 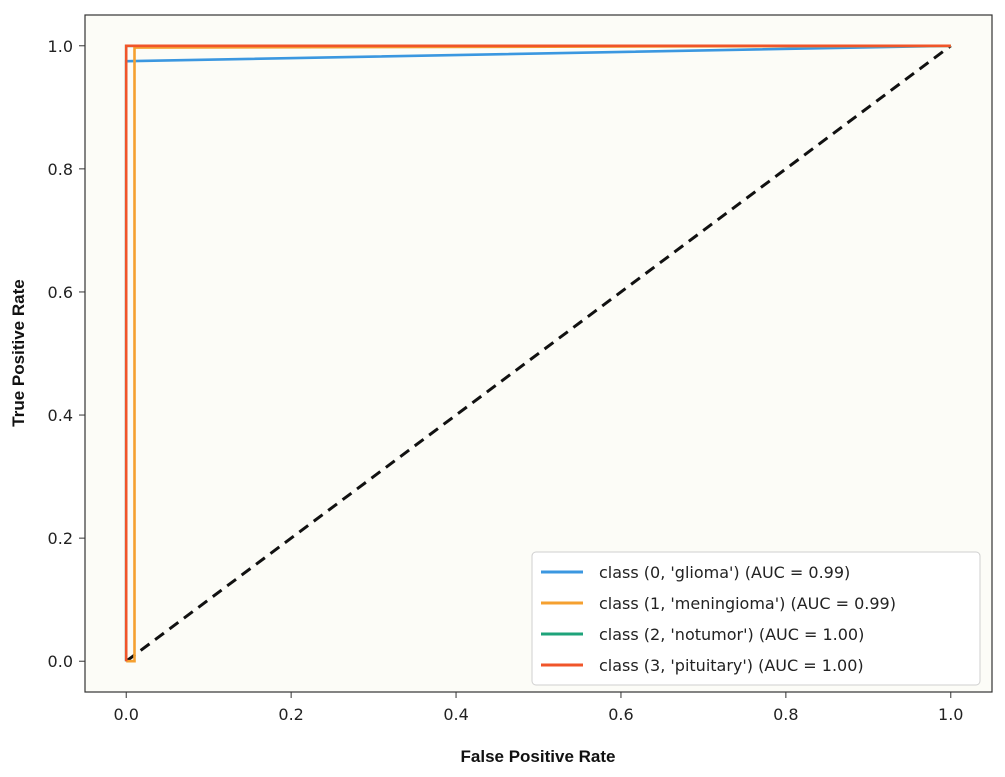 What do you see at coordinates (538, 756) in the screenshot?
I see `x-axis-title: False Positive Rate` at bounding box center [538, 756].